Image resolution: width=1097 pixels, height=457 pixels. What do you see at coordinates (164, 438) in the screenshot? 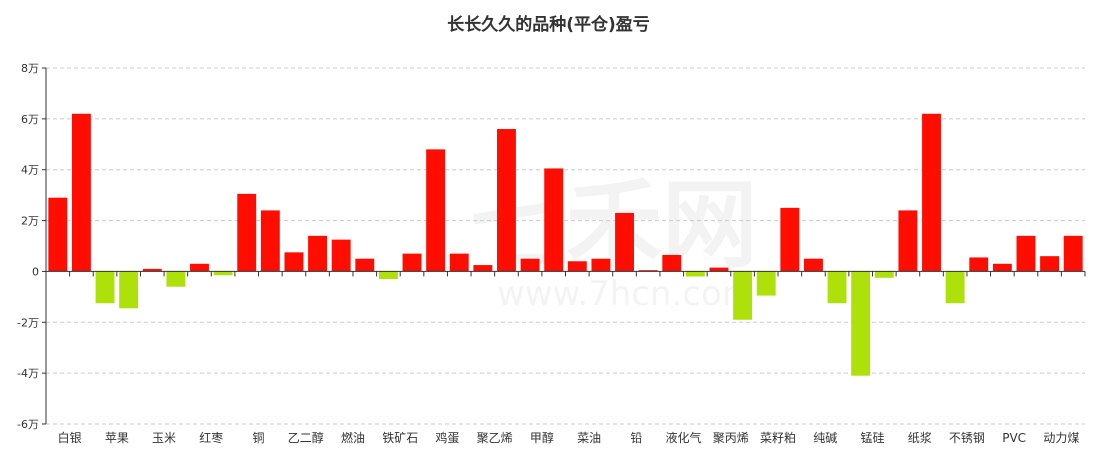
I see `x-category-label: 玉米` at bounding box center [164, 438].